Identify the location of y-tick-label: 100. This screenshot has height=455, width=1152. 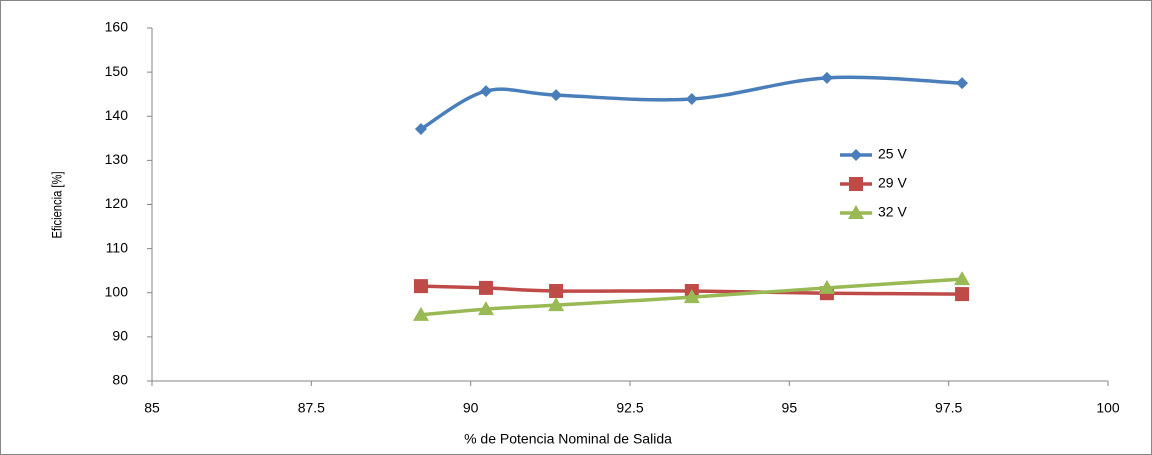
(117, 291).